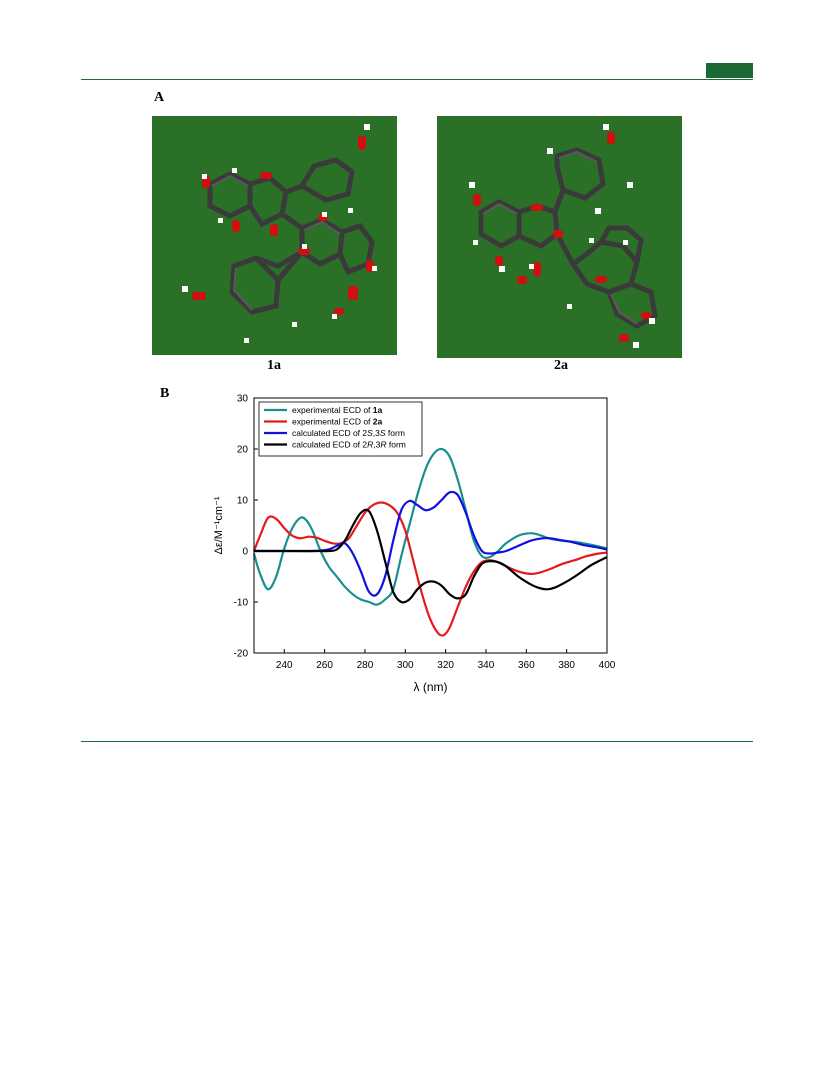 Image resolution: width=833 pixels, height=1091 pixels. What do you see at coordinates (284, 665) in the screenshot?
I see `x-tick-label: 240` at bounding box center [284, 665].